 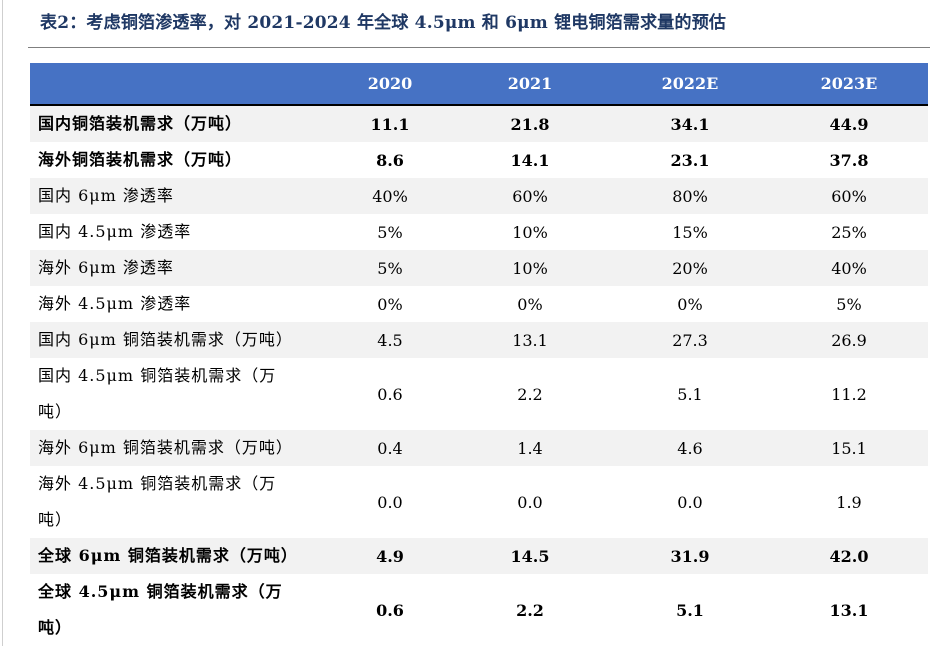 What do you see at coordinates (479, 268) in the screenshot?
I see `table-row: 海外 6μm 渗透率 5% 10% 20% 40%` at bounding box center [479, 268].